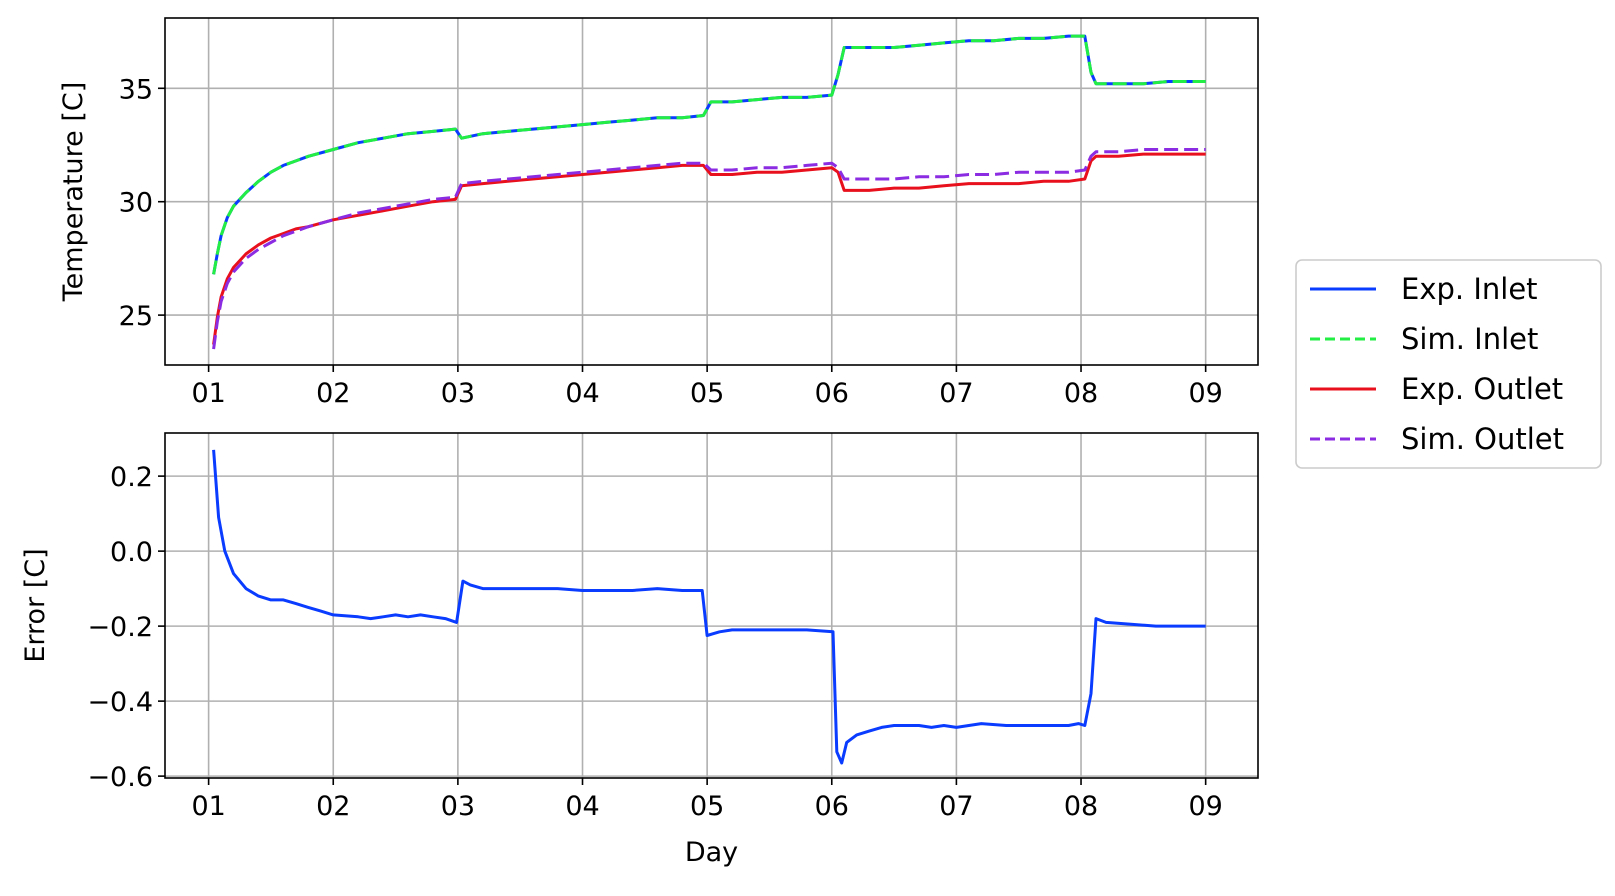  Describe the element at coordinates (707, 393) in the screenshot. I see `panel1-x-tick-label: 05` at that location.